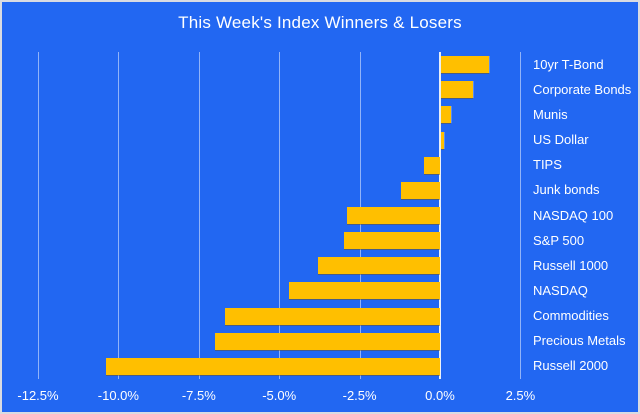  I want to click on category-label: S&P 500, so click(559, 240).